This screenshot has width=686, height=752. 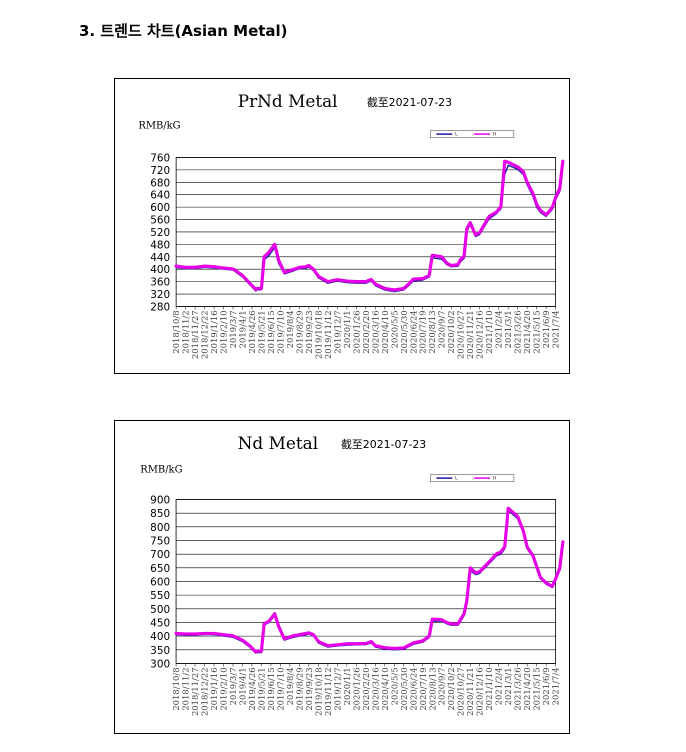 What do you see at coordinates (160, 233) in the screenshot?
I see `y-tick-label: 520` at bounding box center [160, 233].